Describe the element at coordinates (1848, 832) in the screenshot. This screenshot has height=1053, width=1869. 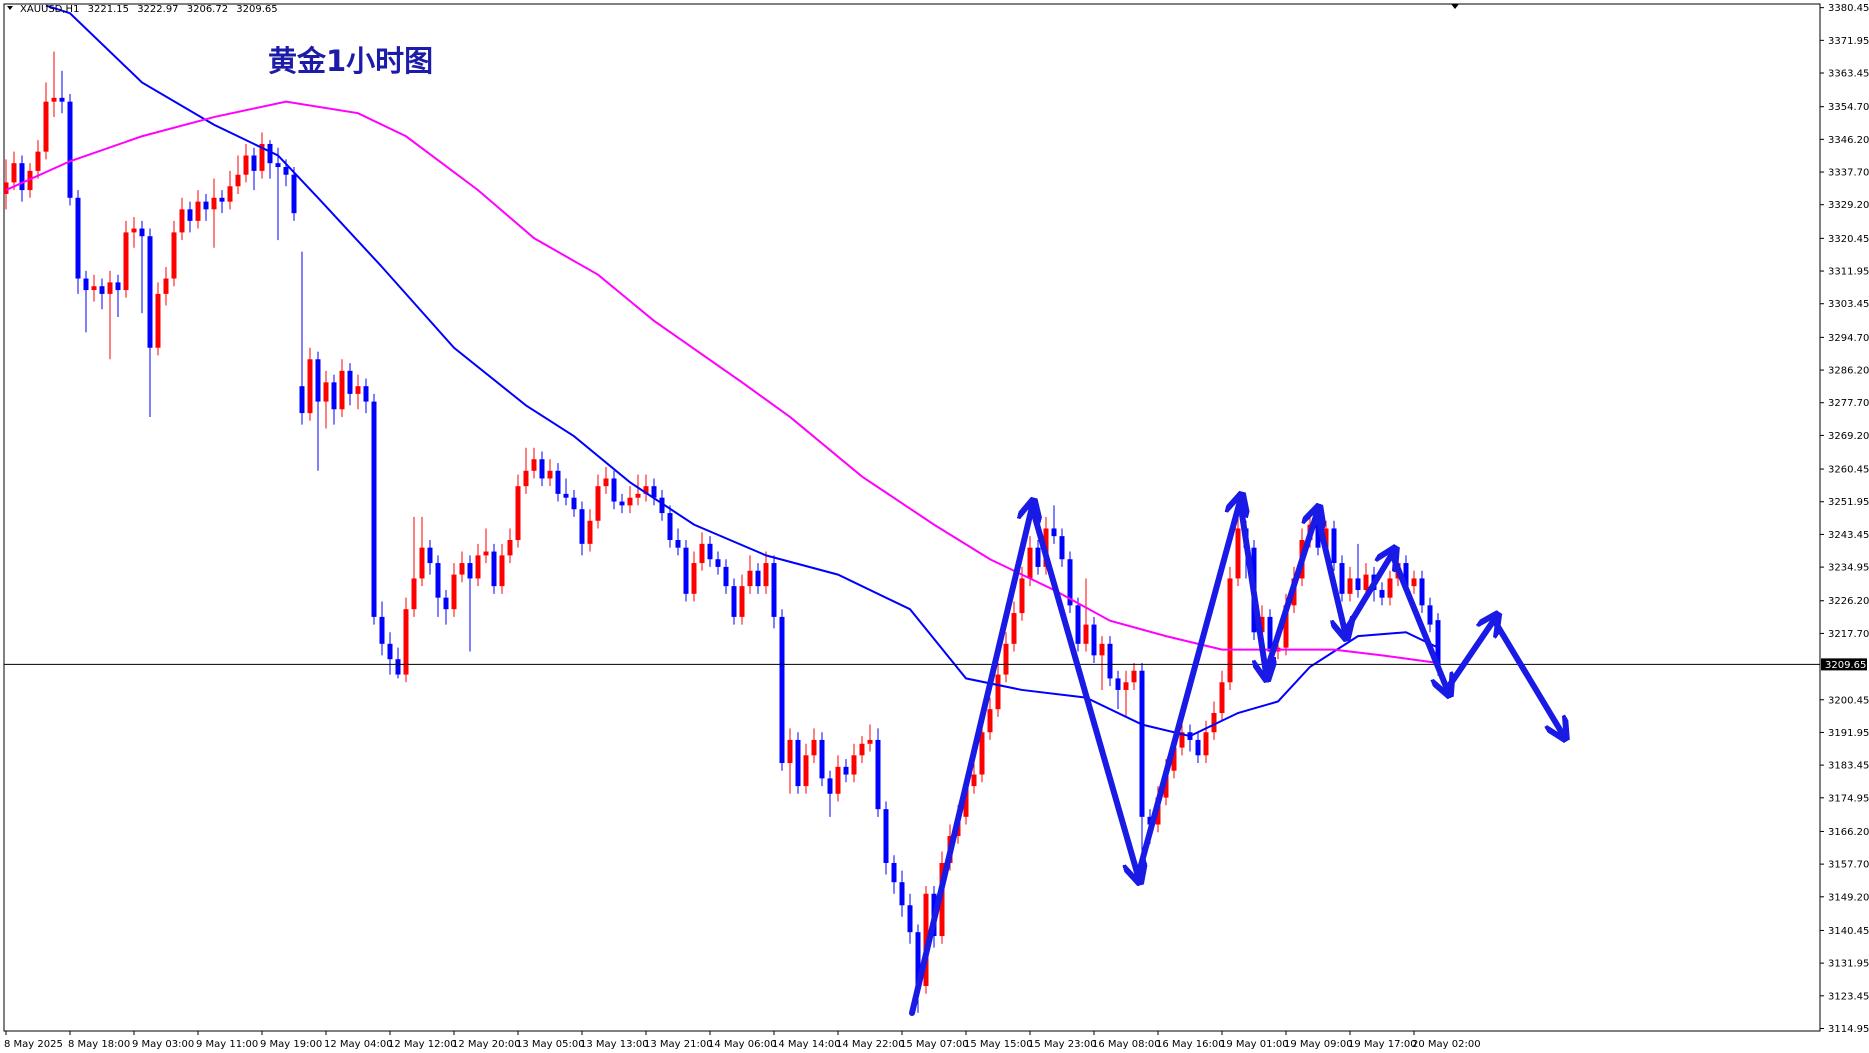
I see `y-tick-label: 3166.20` at that location.